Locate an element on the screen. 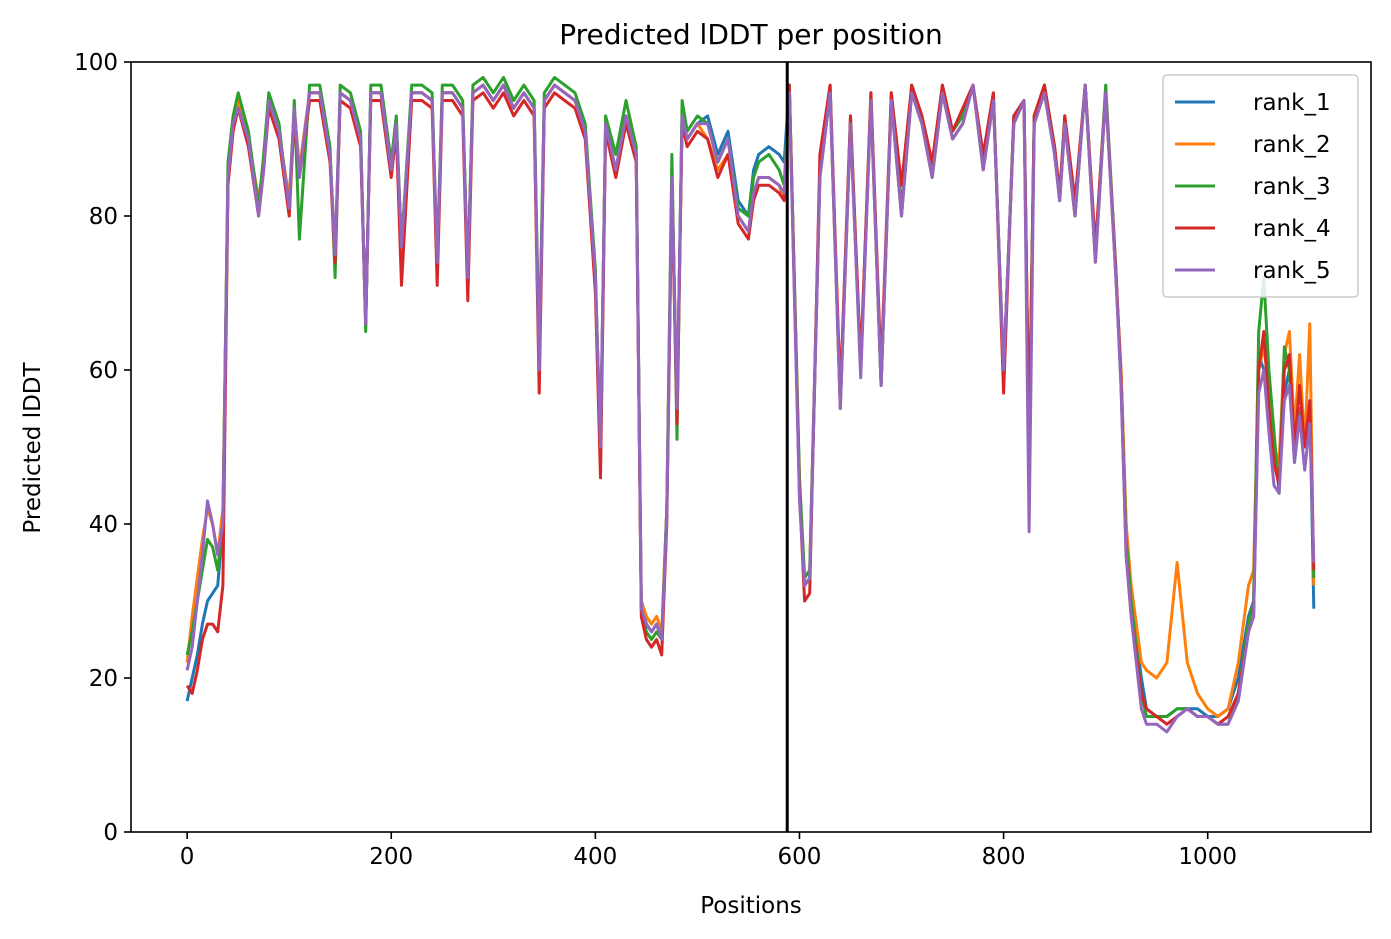 This screenshot has width=1391, height=939. y-tick-label: 0 is located at coordinates (110, 833).